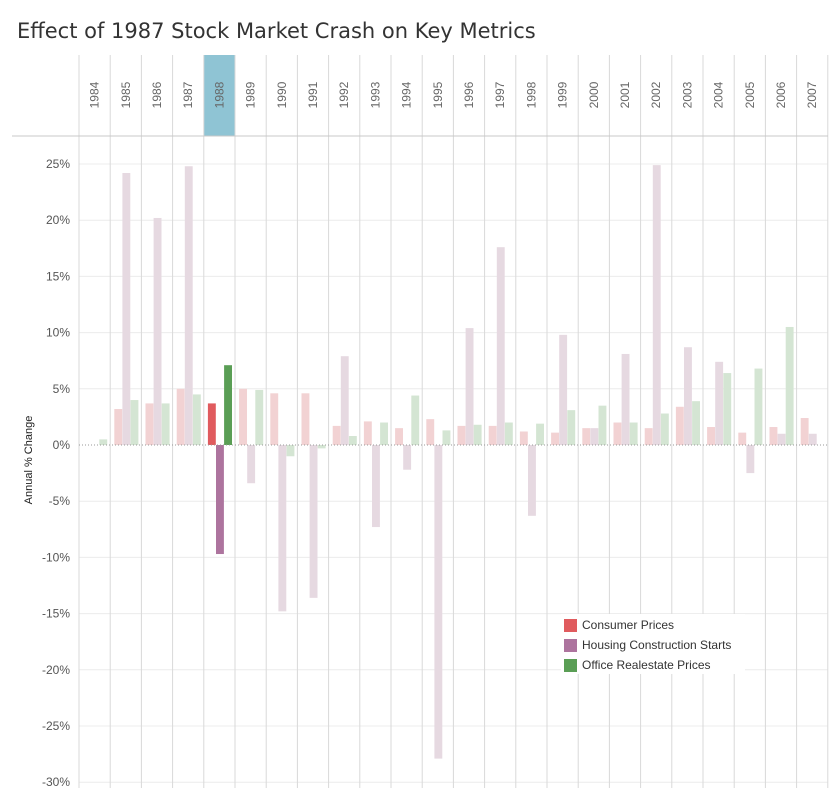 This screenshot has width=840, height=796. What do you see at coordinates (633, 433) in the screenshot?
I see `bar-office-realestate-prices-2001` at bounding box center [633, 433].